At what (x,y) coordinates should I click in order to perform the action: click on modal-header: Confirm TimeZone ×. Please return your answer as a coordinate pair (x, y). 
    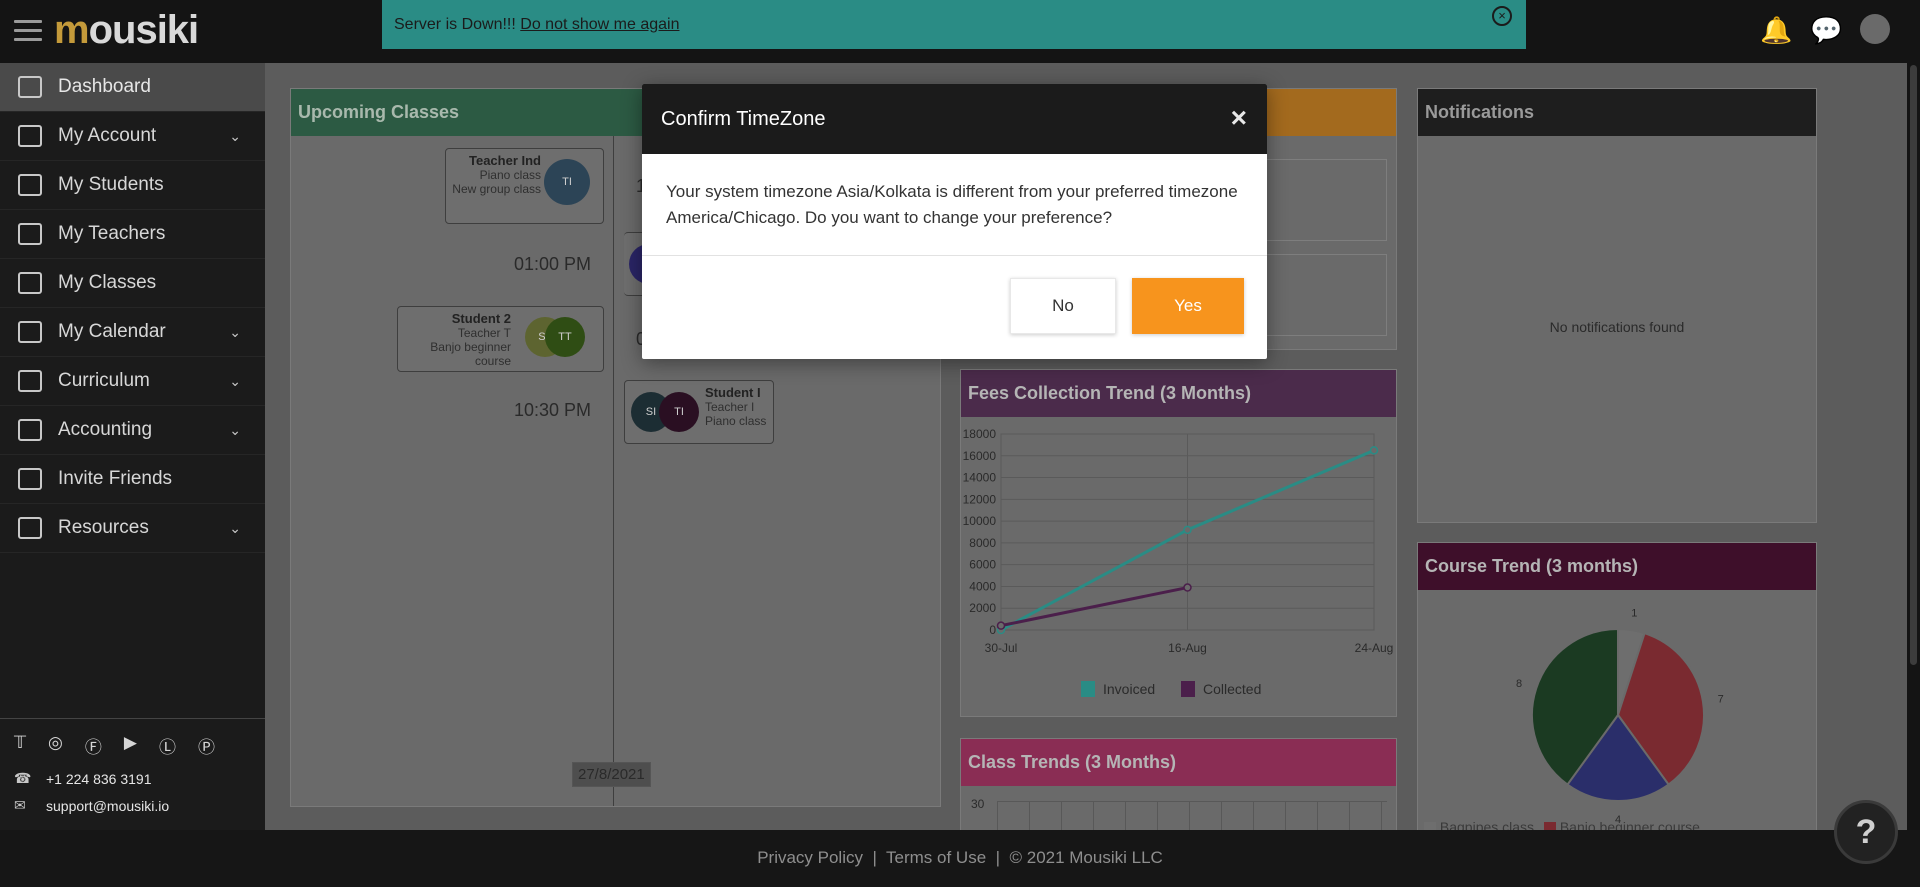
    Looking at the image, I should click on (954, 119).